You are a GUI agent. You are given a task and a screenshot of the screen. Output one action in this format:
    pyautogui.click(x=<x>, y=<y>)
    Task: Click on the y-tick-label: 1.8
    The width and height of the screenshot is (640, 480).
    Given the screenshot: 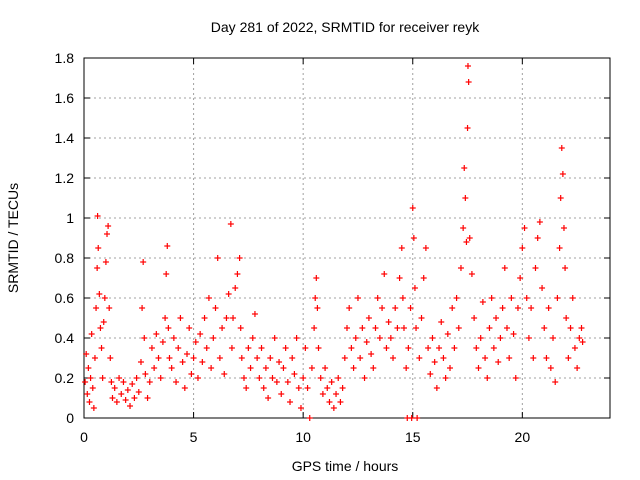 What is the action you would take?
    pyautogui.click(x=65, y=58)
    